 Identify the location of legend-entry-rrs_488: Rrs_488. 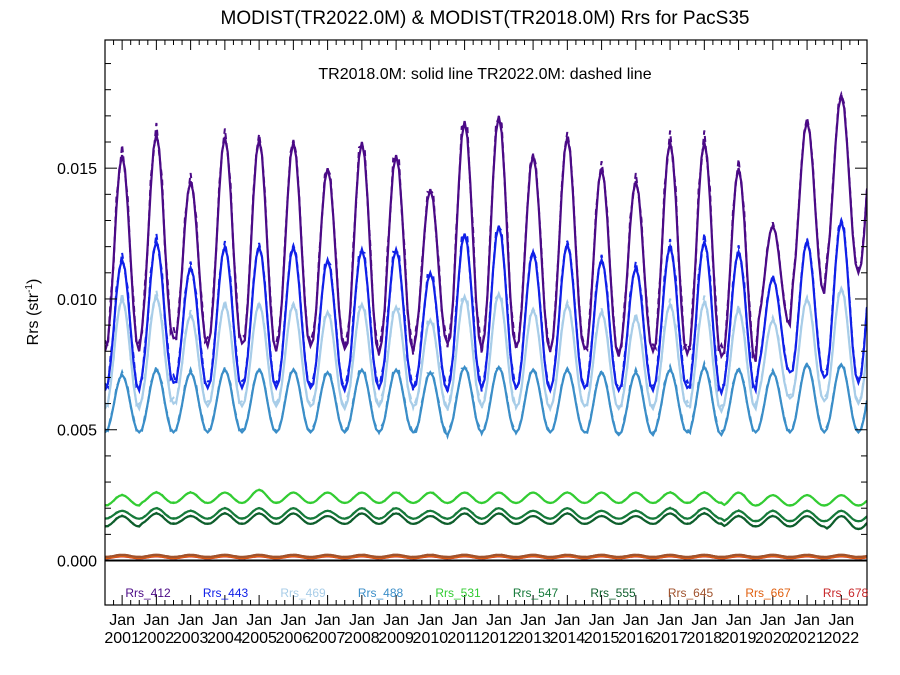
(381, 593).